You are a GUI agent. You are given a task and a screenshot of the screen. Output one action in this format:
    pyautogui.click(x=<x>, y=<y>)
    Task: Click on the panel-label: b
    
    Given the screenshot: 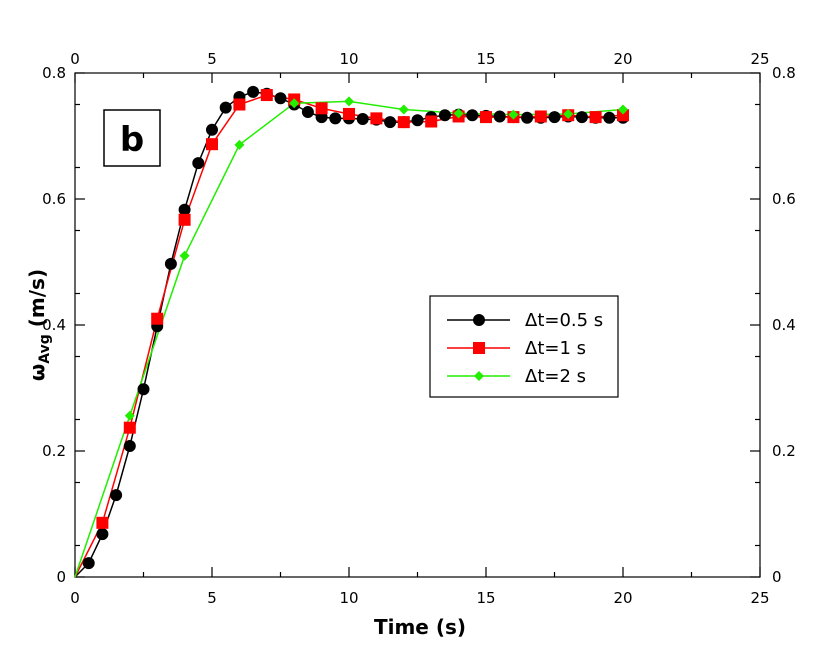 What is the action you would take?
    pyautogui.click(x=132, y=140)
    